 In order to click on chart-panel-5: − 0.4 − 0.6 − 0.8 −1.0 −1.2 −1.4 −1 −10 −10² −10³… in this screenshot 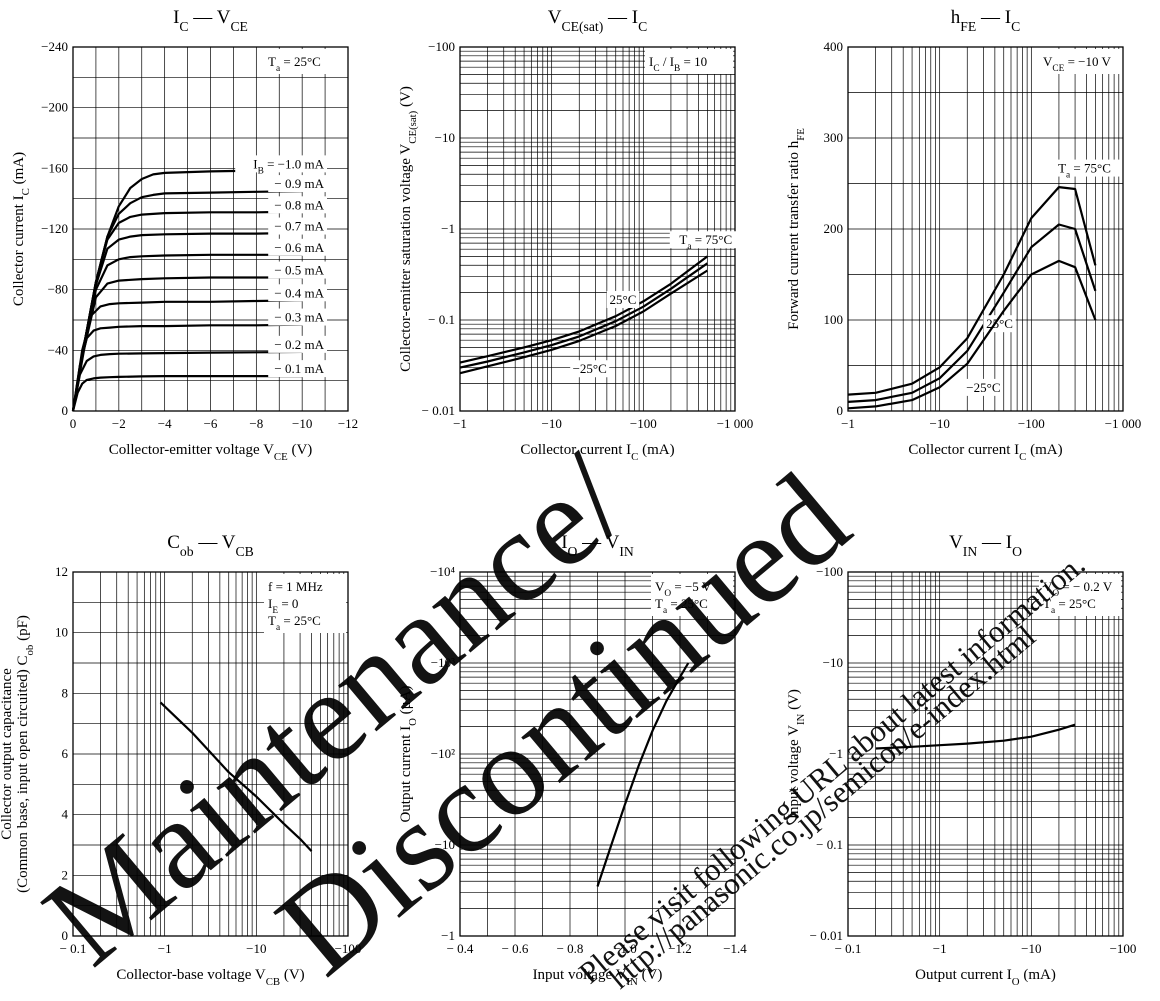, I will do `click(572, 760)`.